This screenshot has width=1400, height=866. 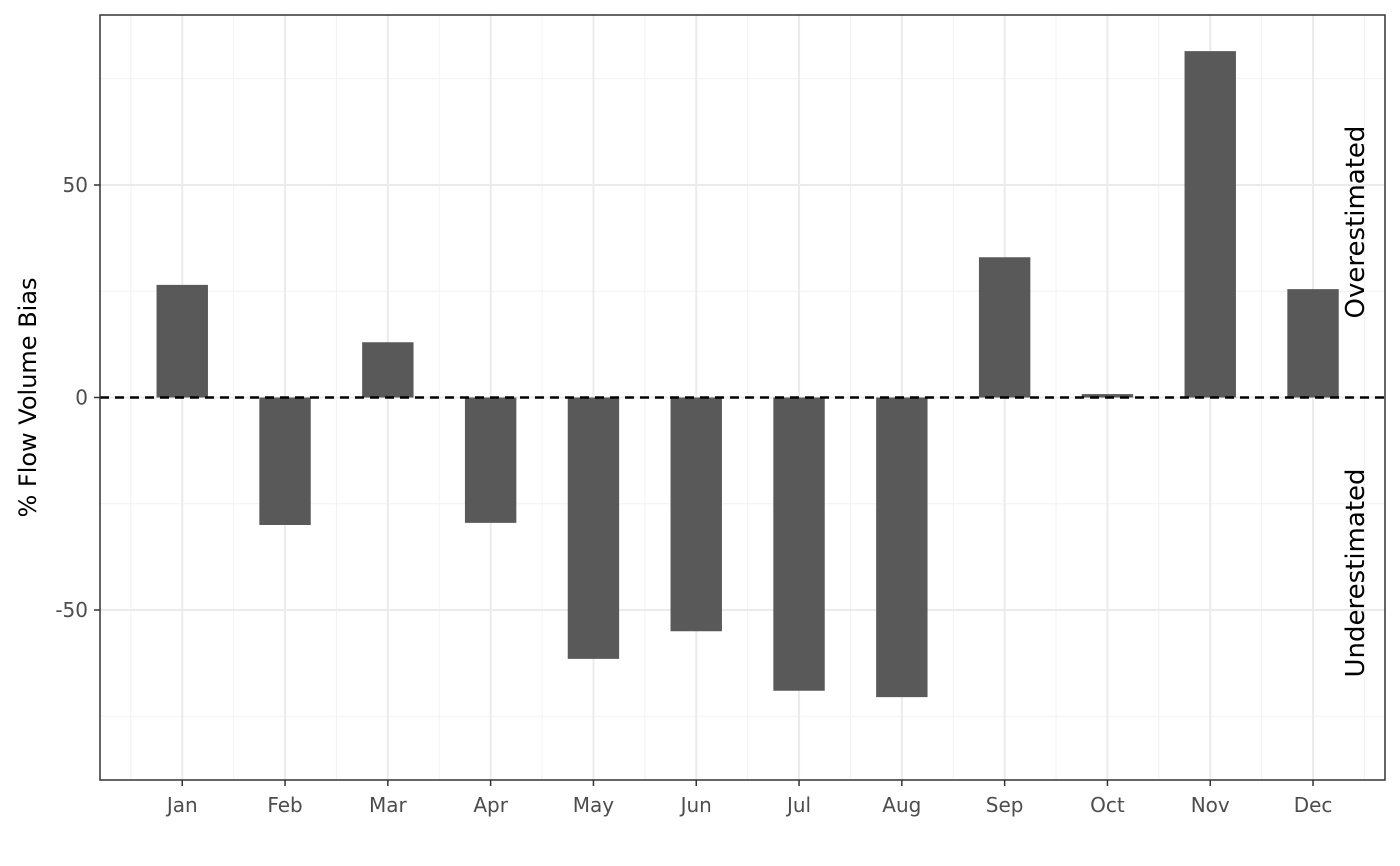 I want to click on bar-jun, so click(x=696, y=514).